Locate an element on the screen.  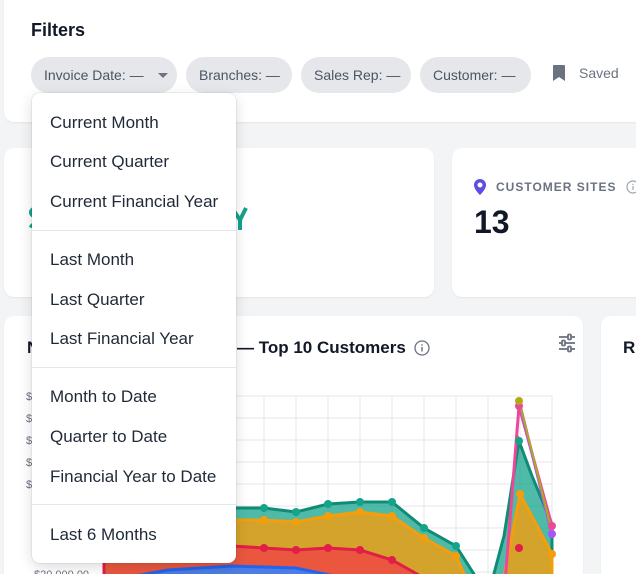
saved-label: Saved is located at coordinates (599, 73).